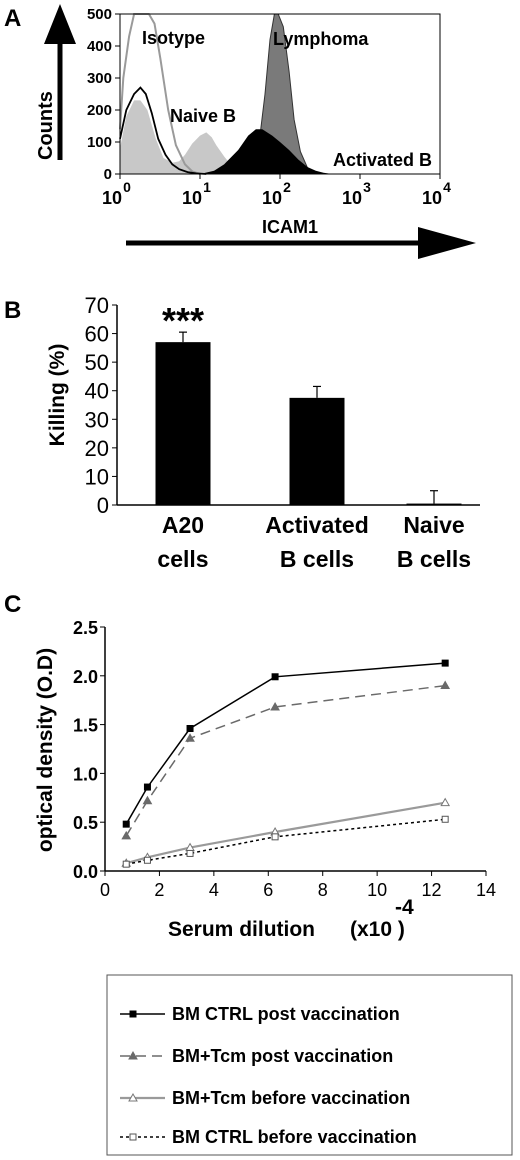  Describe the element at coordinates (127, 187) in the screenshot. I see `x-tick-exponent: 0` at that location.